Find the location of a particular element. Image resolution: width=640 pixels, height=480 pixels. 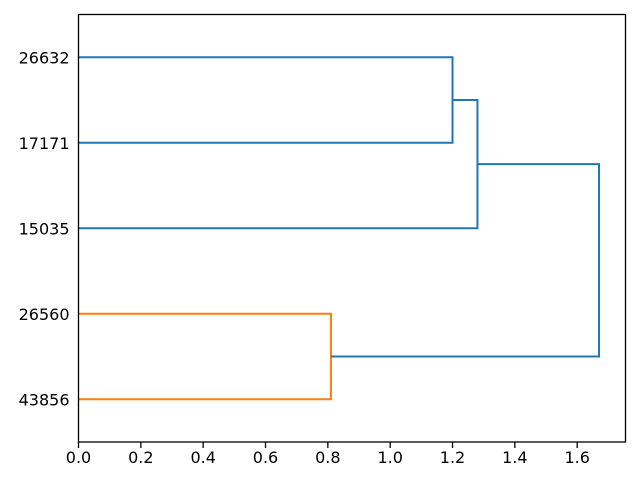

x-tick-label: 1.6 is located at coordinates (576, 457).